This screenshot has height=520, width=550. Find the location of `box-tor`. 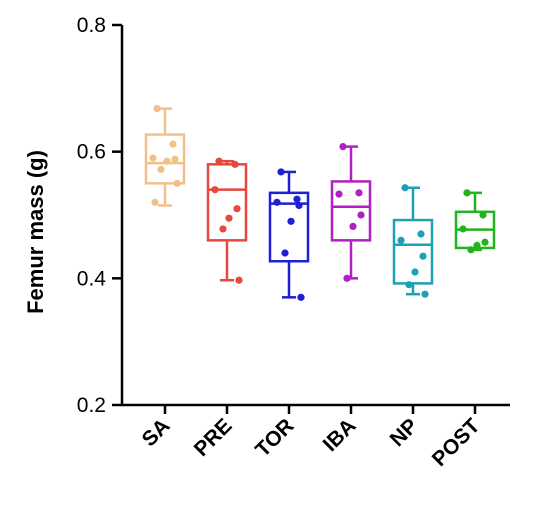

box-tor is located at coordinates (289, 234).